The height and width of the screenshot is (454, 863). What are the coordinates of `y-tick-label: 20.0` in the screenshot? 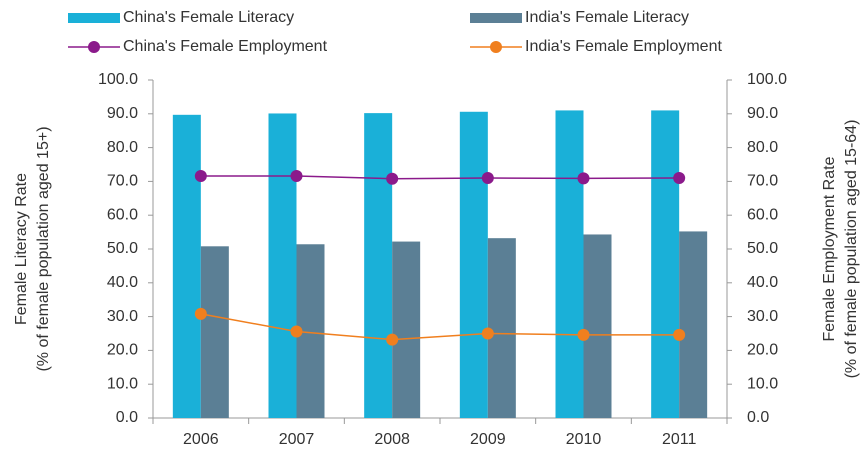 It's located at (122, 350).